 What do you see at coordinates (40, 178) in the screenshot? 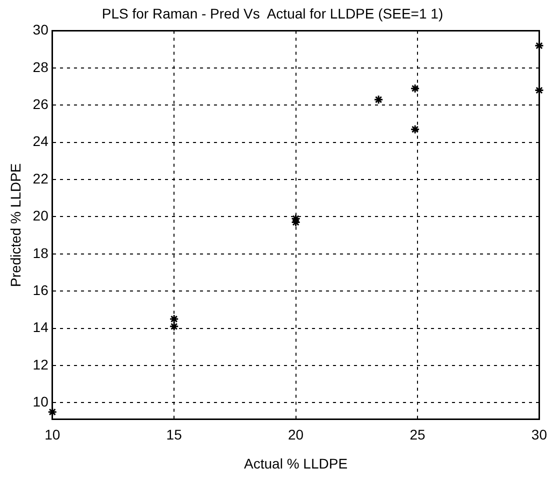
I see `y-tick-label: 22` at bounding box center [40, 178].